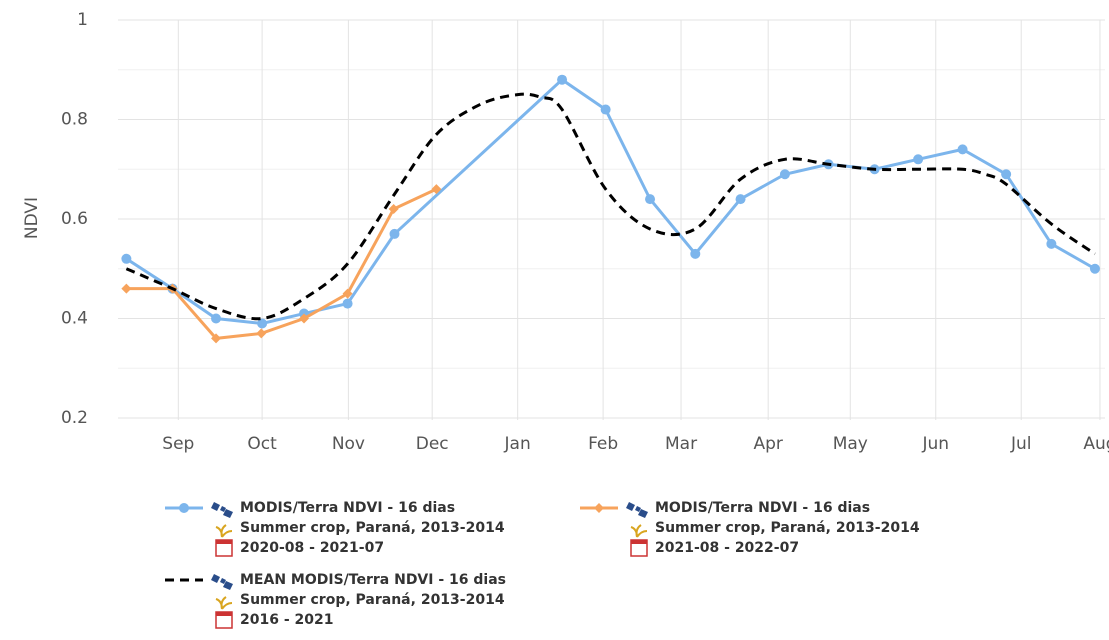 This screenshot has width=1109, height=640. What do you see at coordinates (82, 20) in the screenshot?
I see `y-tick-label: 1` at bounding box center [82, 20].